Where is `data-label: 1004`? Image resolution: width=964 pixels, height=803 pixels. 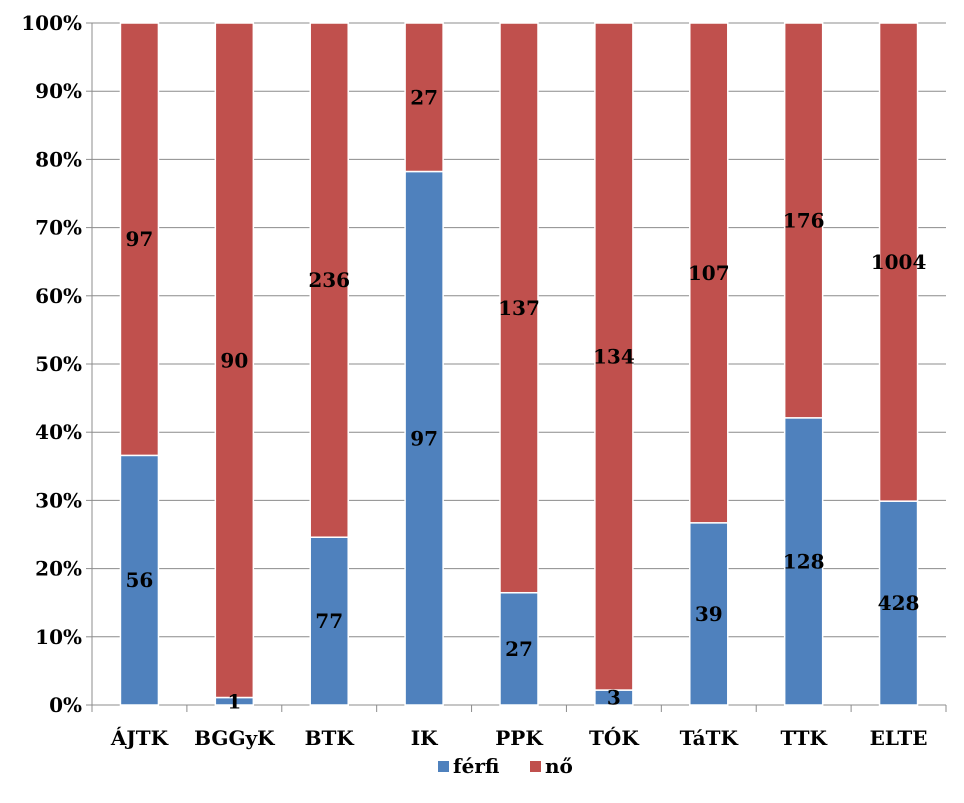 data-label: 1004 is located at coordinates (899, 262).